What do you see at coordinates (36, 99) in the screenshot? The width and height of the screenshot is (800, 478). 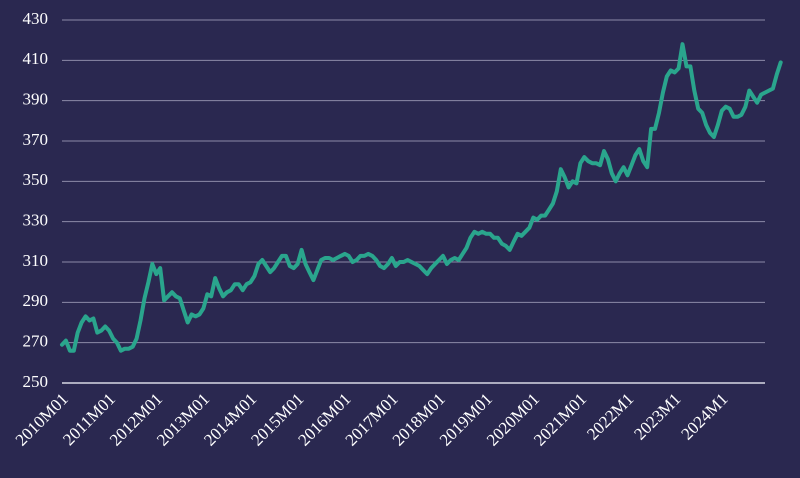 I see `y-tick-label: 390` at bounding box center [36, 99].